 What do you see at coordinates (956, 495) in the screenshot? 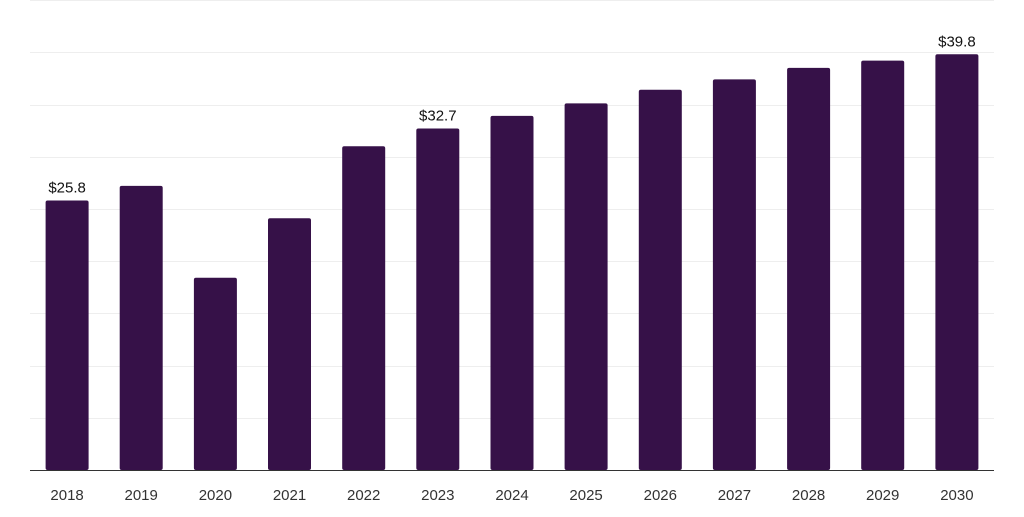
I see `x-tick-label-2030: 2030` at bounding box center [956, 495].